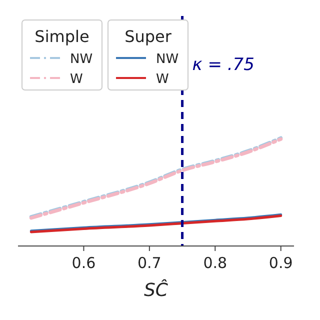 This screenshot has width=320, height=320. I want to click on x-tick-label: 0.6, so click(84, 263).